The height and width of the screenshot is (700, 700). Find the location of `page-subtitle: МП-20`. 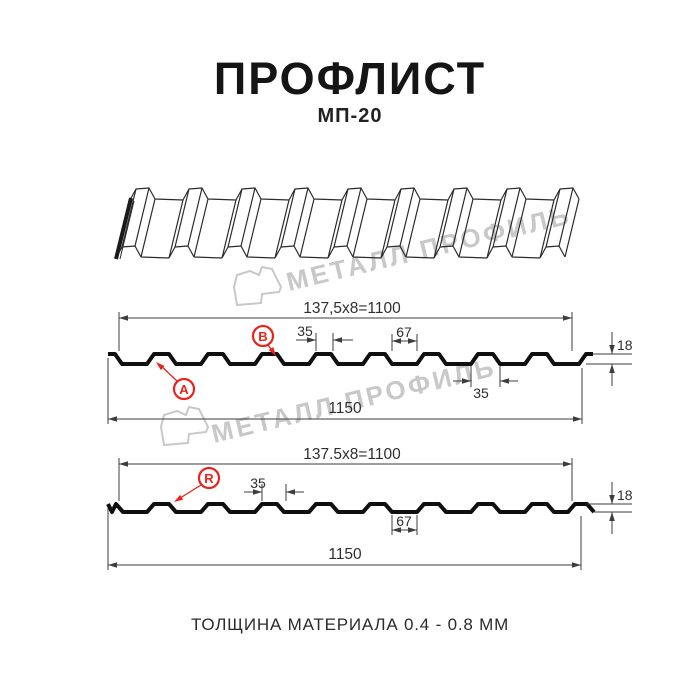

page-subtitle: МП-20 is located at coordinates (350, 116).